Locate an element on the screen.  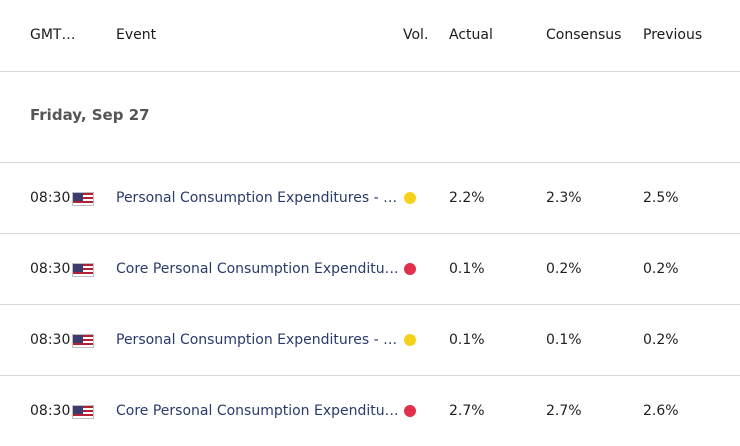
date-label: Friday, Sep 27 is located at coordinates (90, 115).